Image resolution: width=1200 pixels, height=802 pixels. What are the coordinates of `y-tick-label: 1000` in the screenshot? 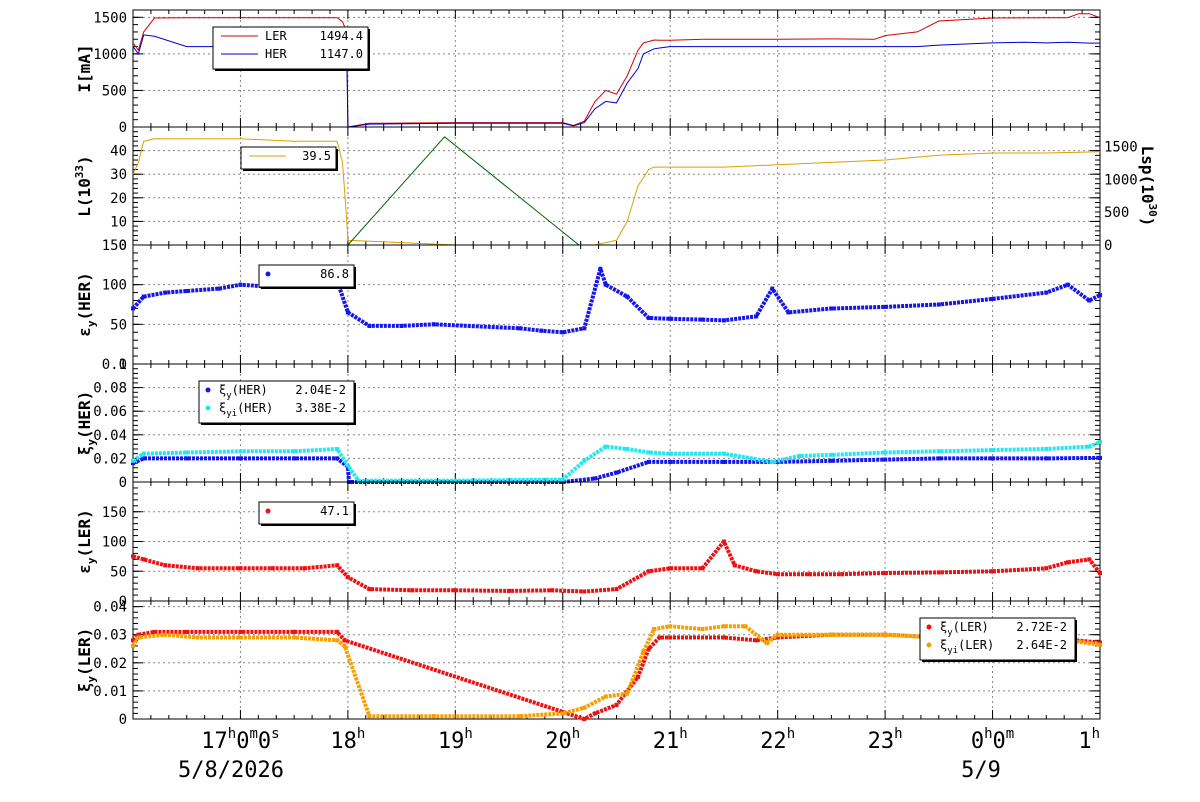 It's located at (110, 55).